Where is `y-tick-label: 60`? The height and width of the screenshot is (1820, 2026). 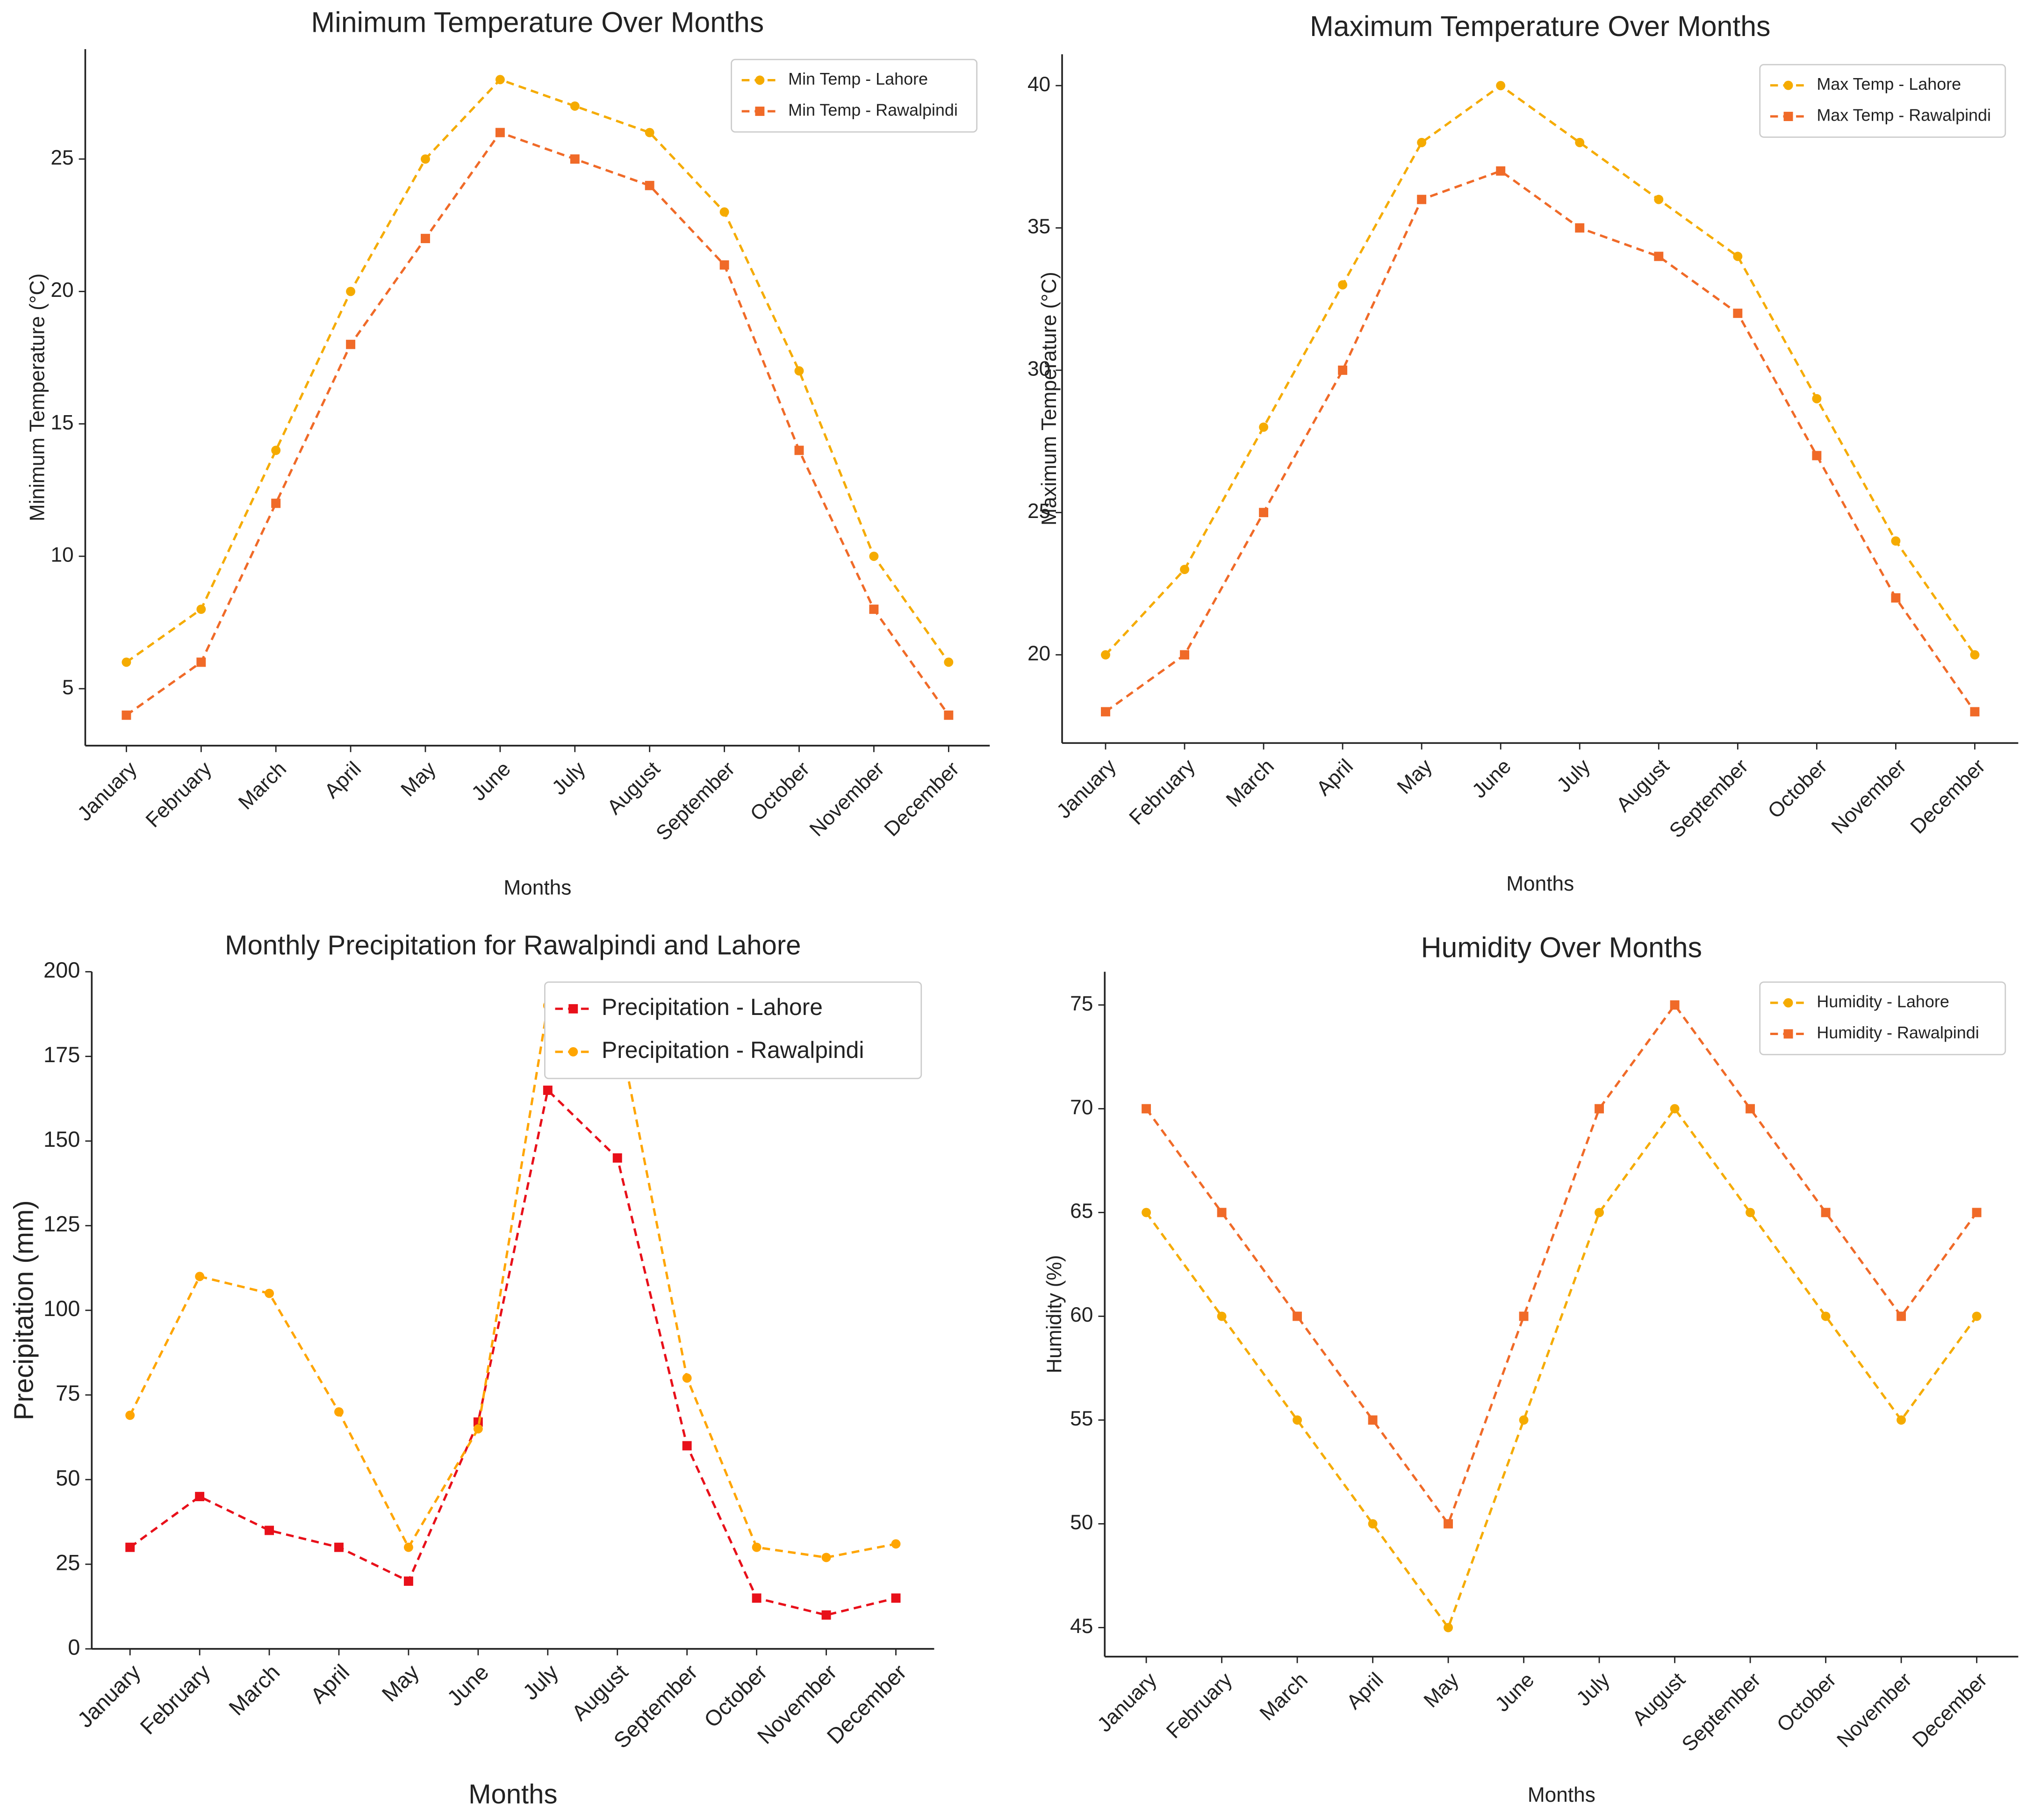 y-tick-label: 60 is located at coordinates (1081, 1314).